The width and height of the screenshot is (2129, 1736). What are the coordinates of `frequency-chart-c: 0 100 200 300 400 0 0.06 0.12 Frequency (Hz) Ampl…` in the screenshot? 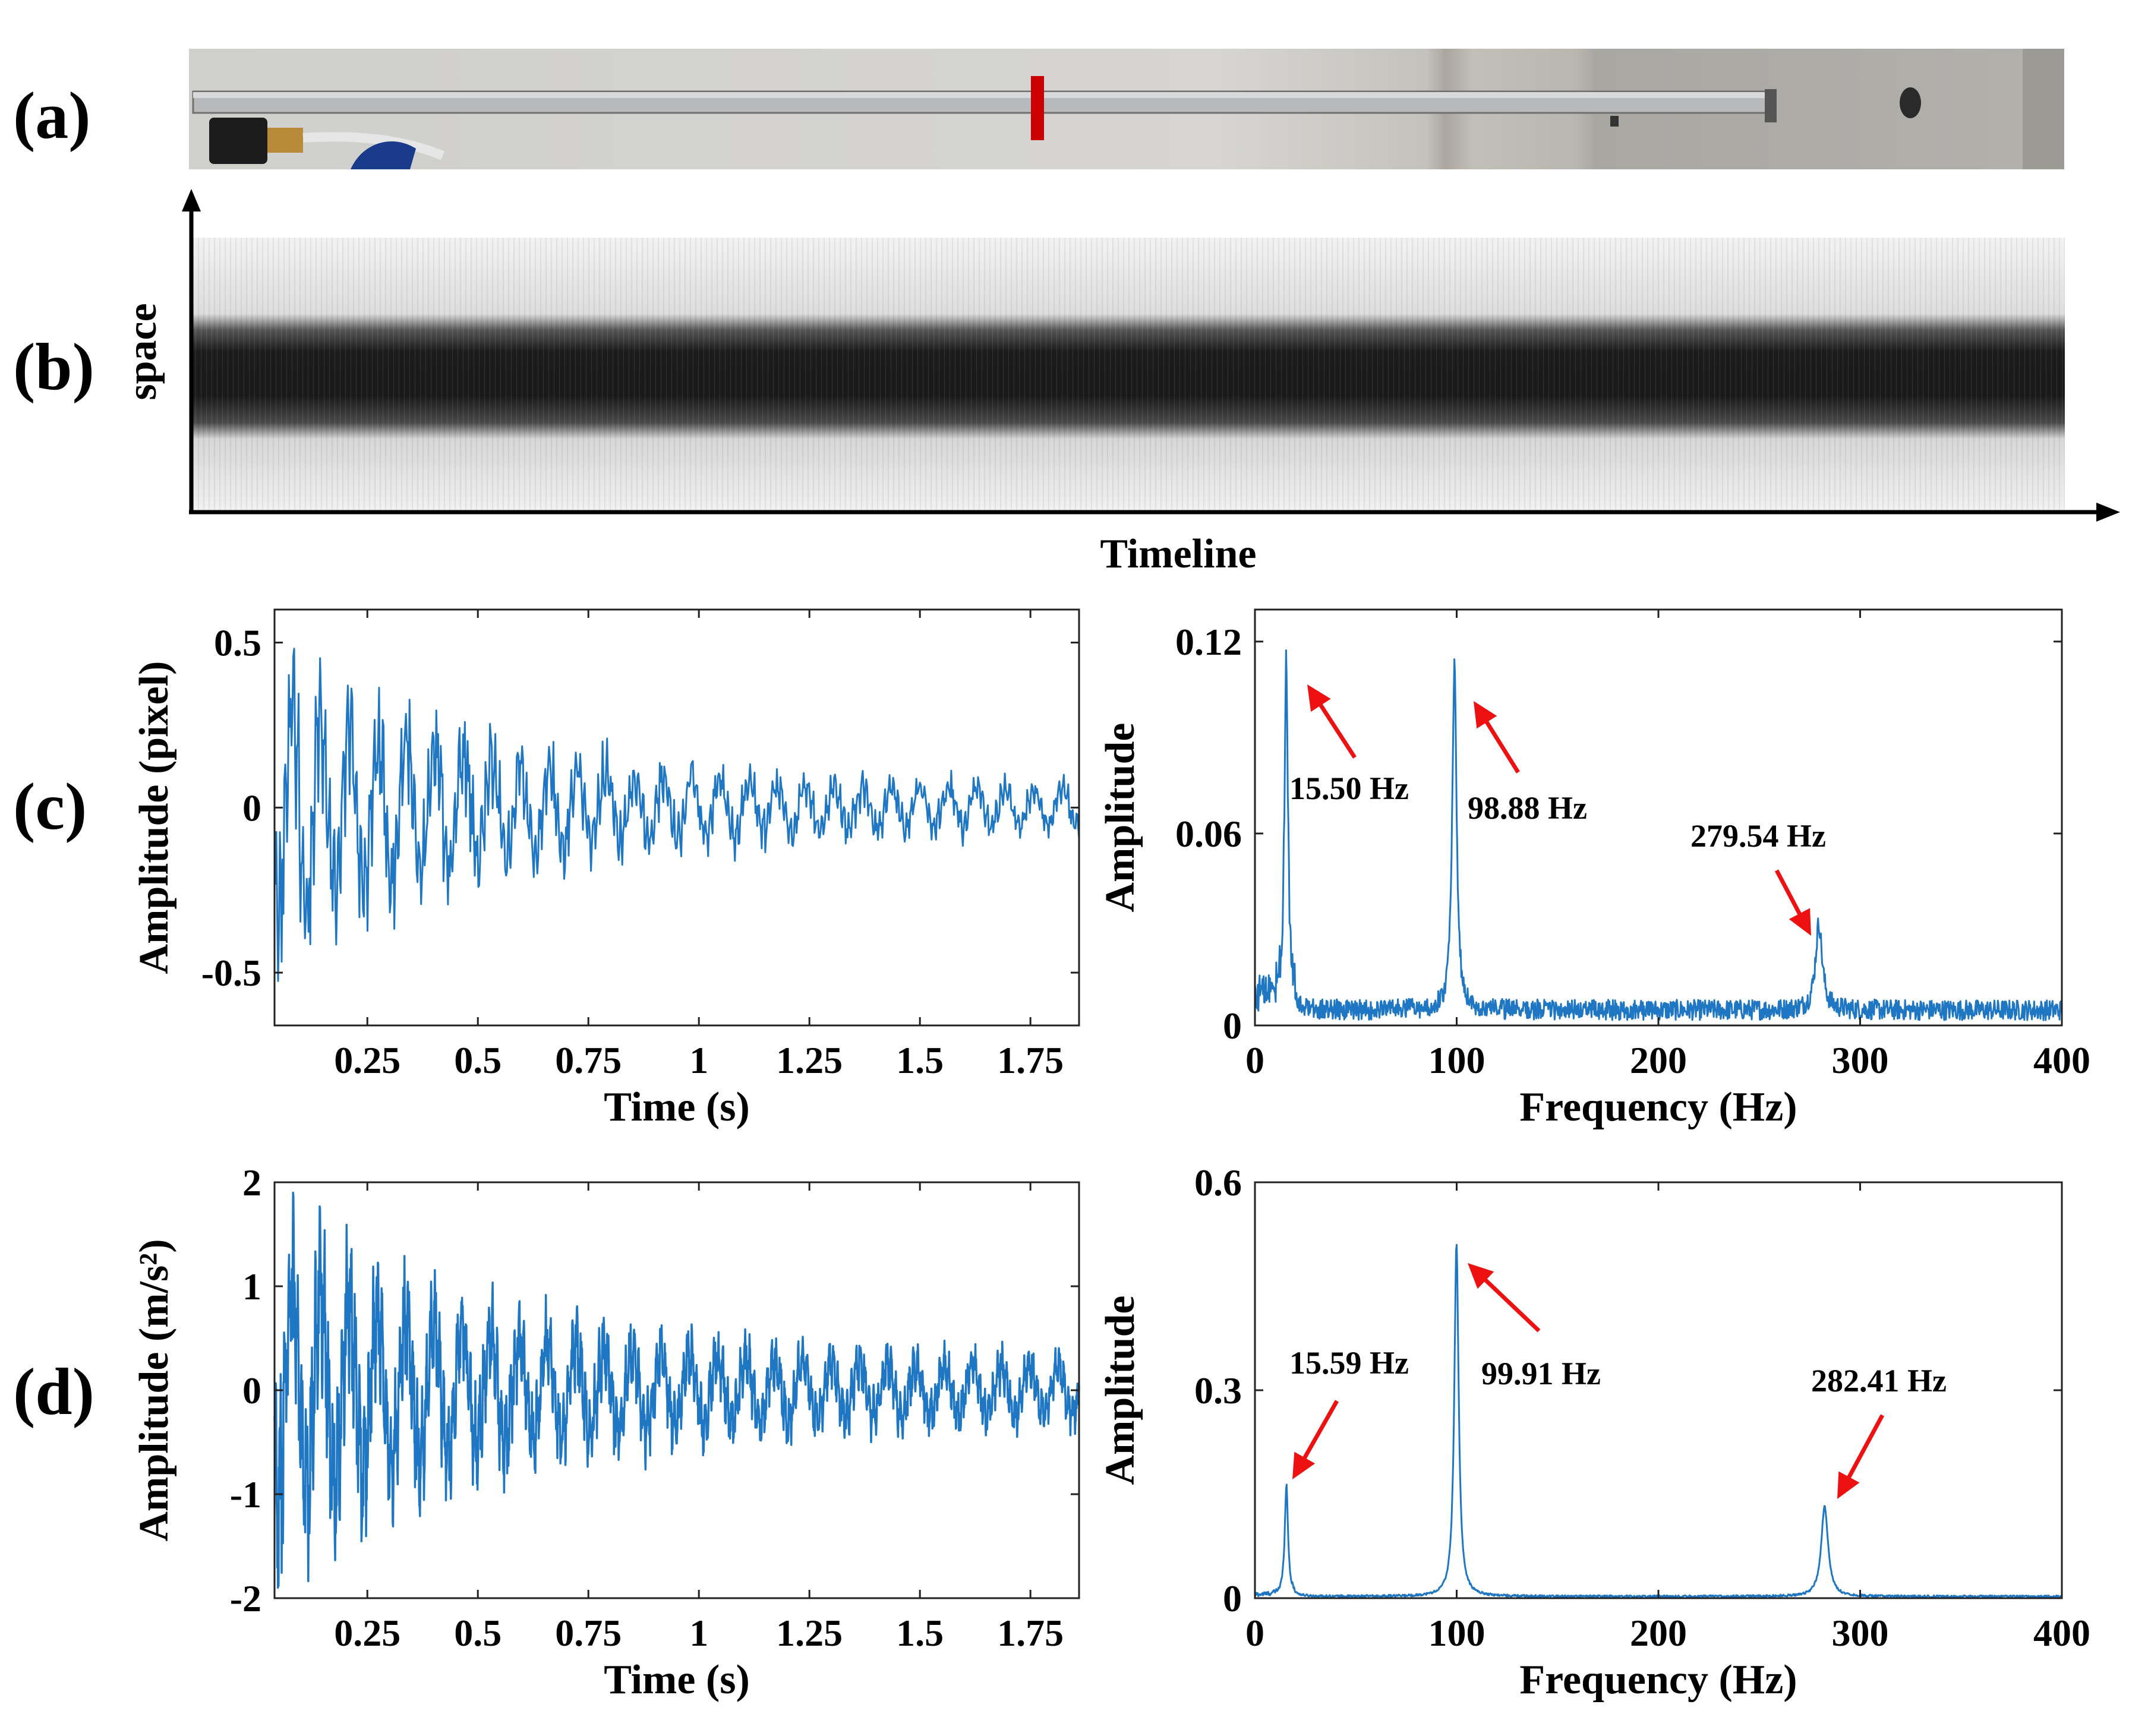 It's located at (1594, 869).